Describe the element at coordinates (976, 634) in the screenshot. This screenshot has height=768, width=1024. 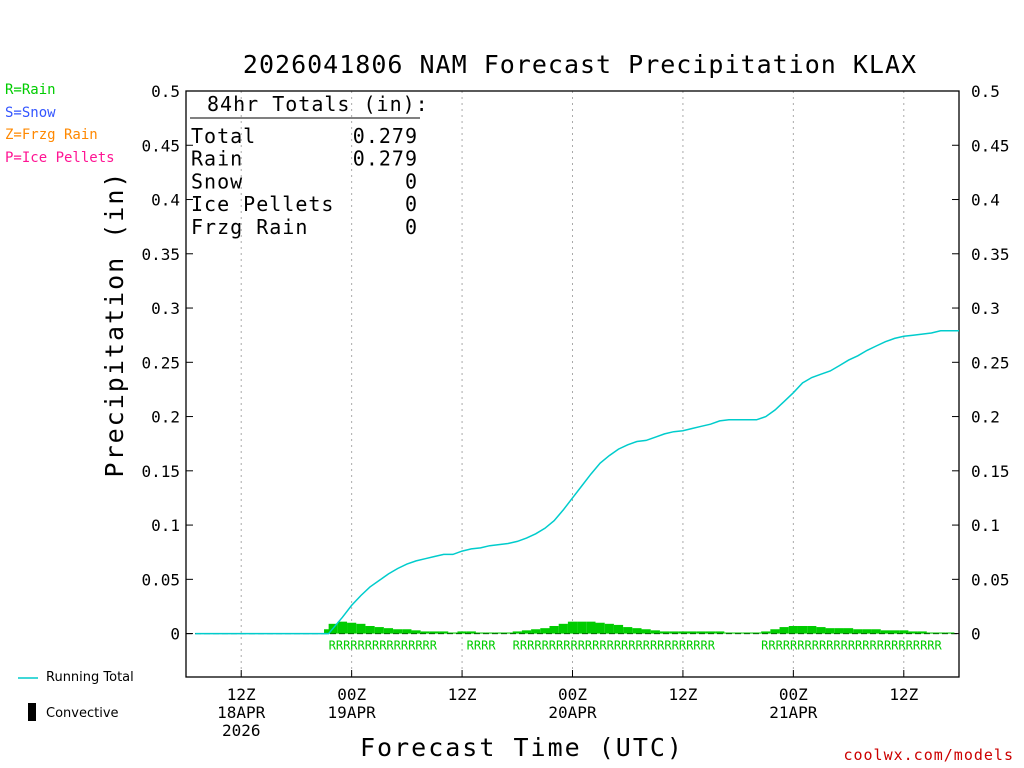
I see `y-tick-label-right-0: 0` at that location.